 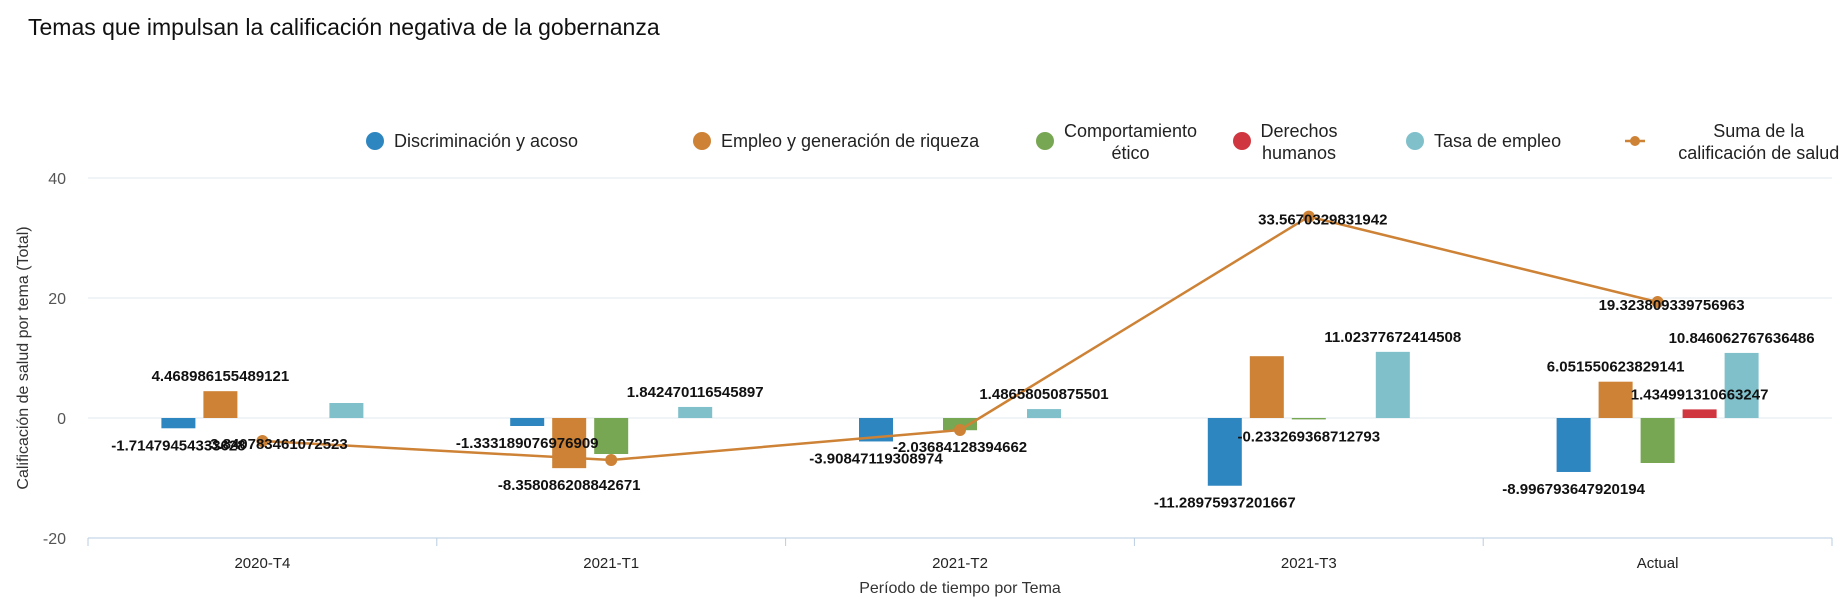 What do you see at coordinates (61, 419) in the screenshot?
I see `y-tick-label: 0` at bounding box center [61, 419].